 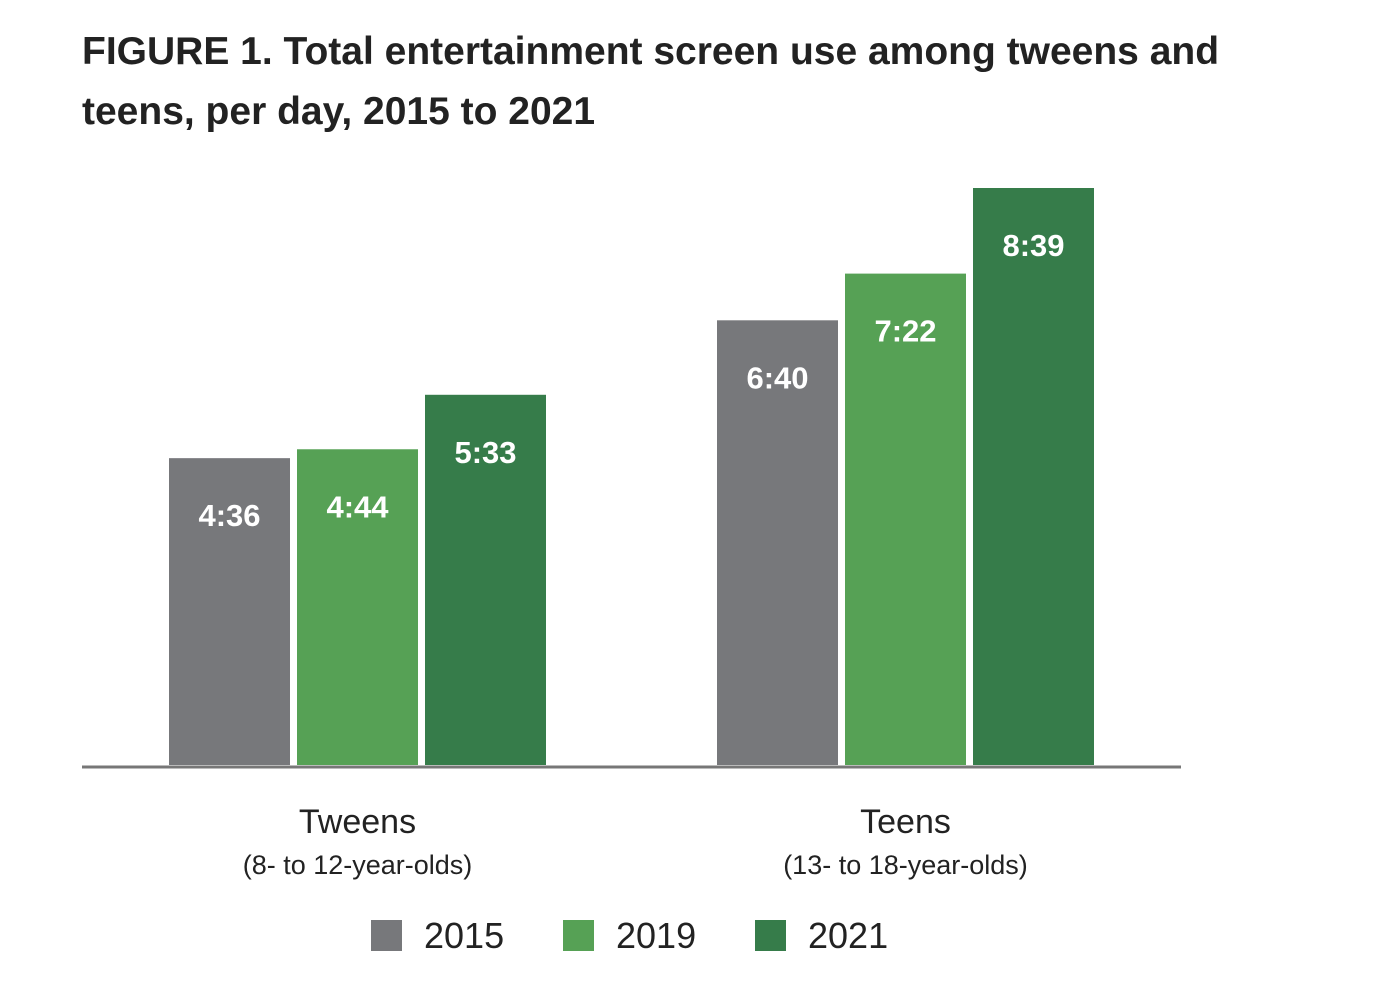 I want to click on data-label-tweens-2019: 4:44, so click(x=357, y=506).